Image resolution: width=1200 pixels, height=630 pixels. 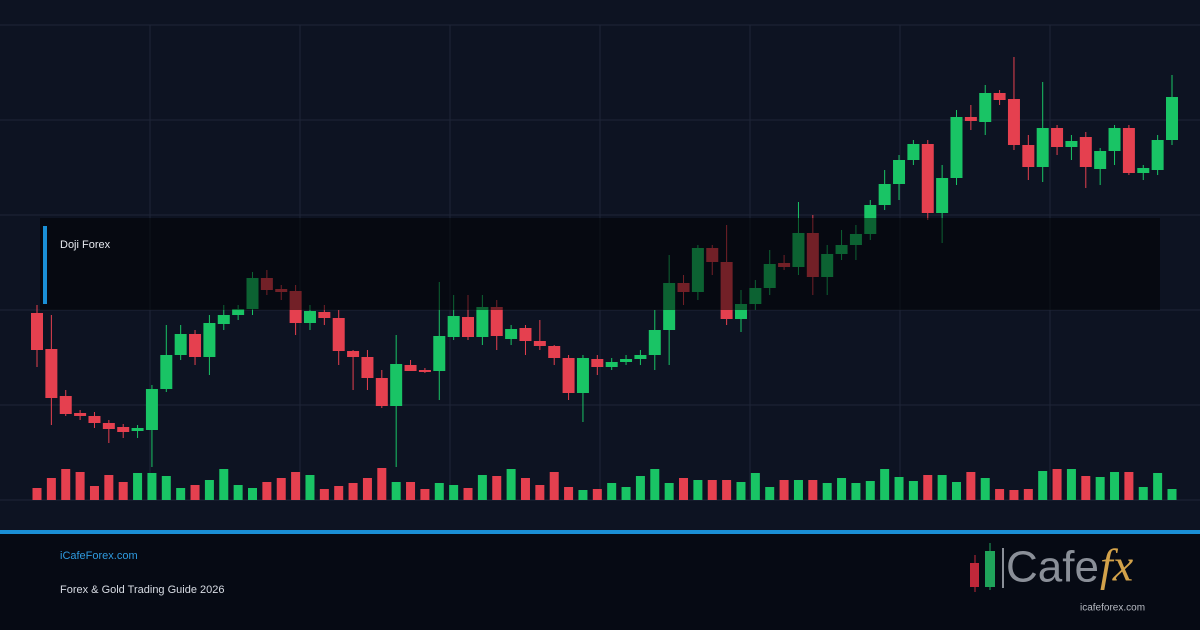 What do you see at coordinates (99, 556) in the screenshot?
I see `site-link: iCafeForex.com` at bounding box center [99, 556].